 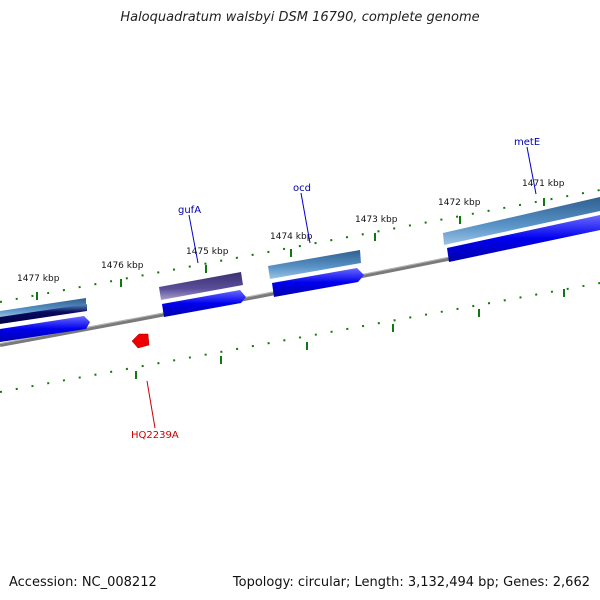 I want to click on gene-label-ocd: ocd, so click(x=302, y=188).